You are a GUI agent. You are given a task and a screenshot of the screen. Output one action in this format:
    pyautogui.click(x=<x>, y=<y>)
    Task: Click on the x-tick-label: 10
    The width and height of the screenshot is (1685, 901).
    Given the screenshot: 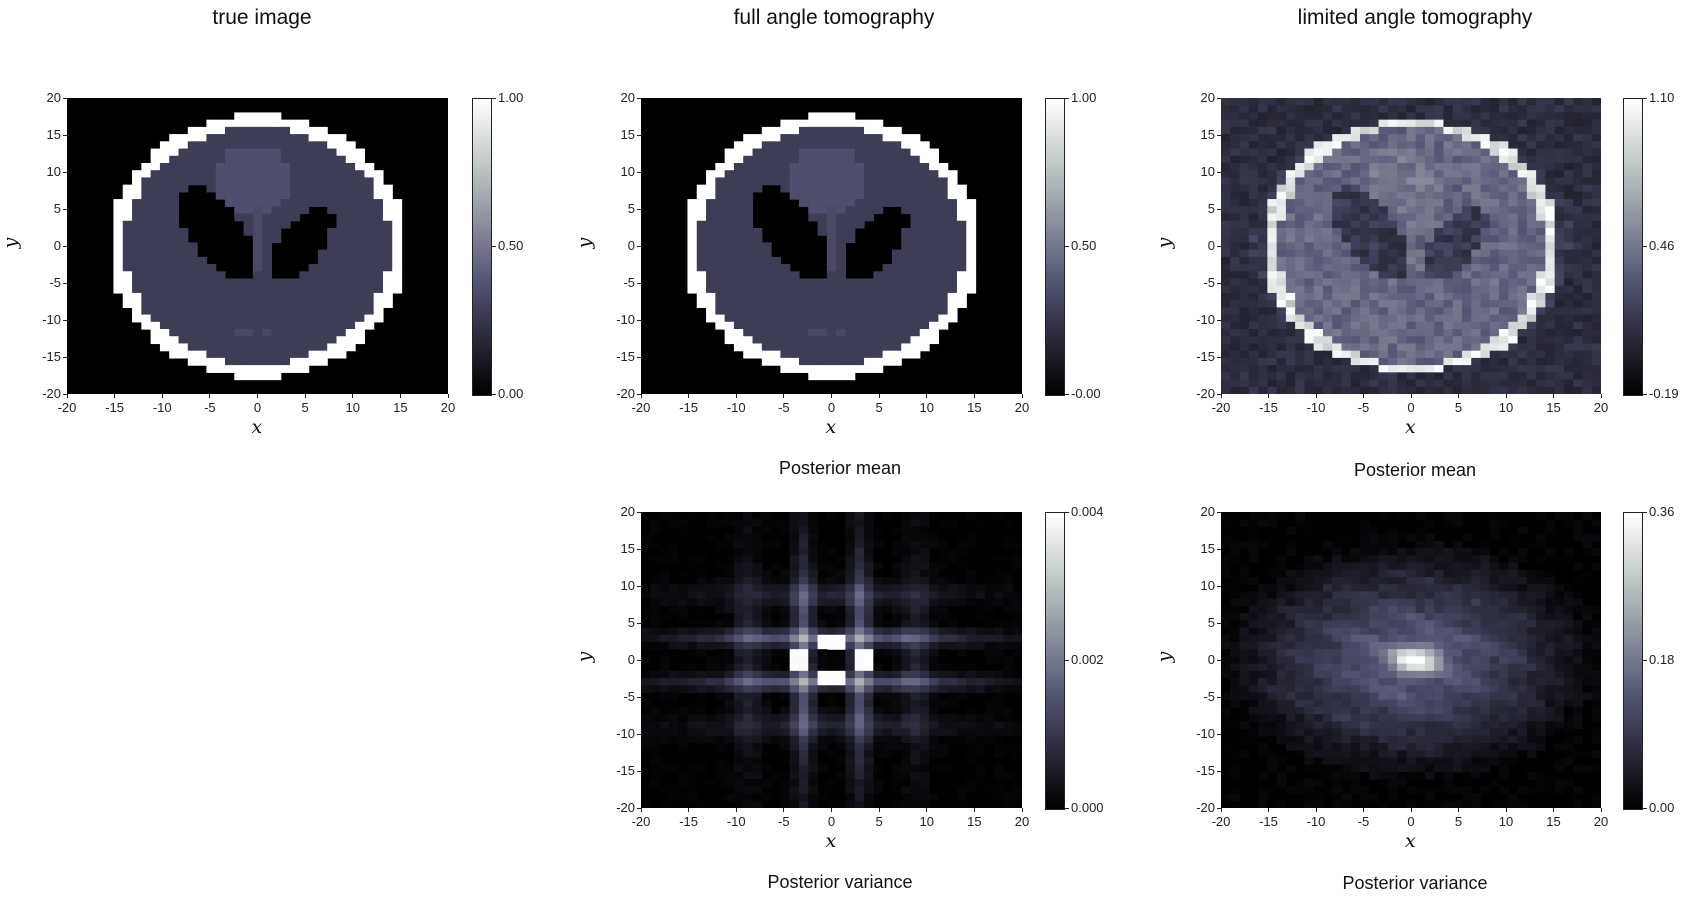 What is the action you would take?
    pyautogui.click(x=926, y=407)
    